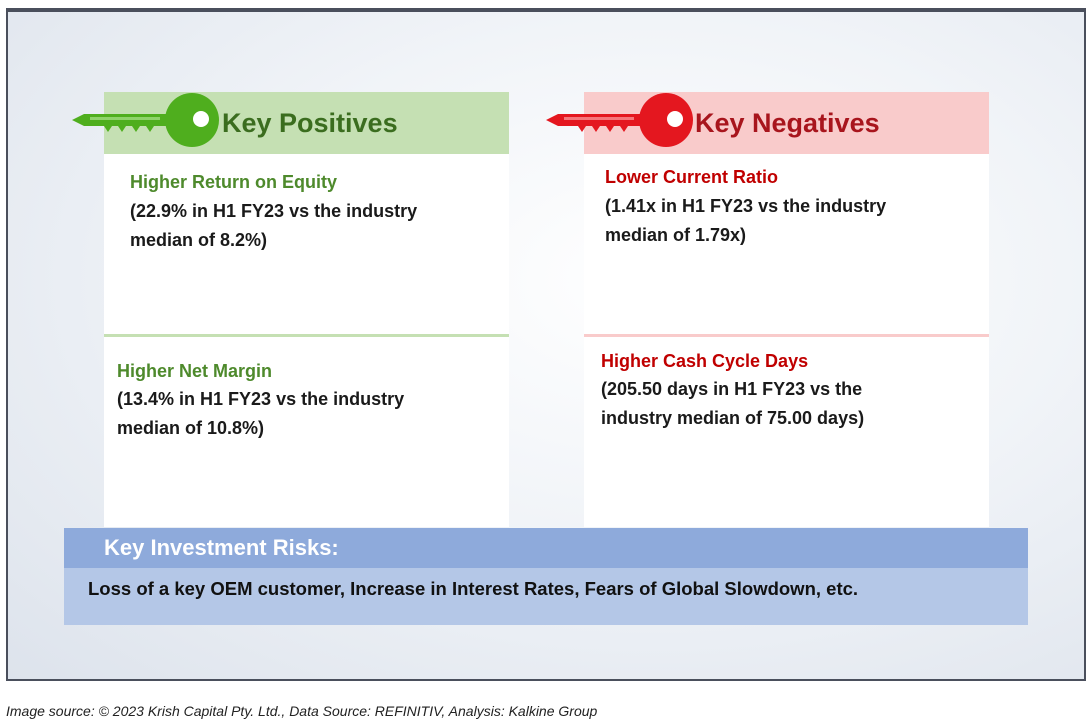 This screenshot has height=721, width=1090. What do you see at coordinates (195, 371) in the screenshot?
I see `positive-2-title: Higher Net Margin` at bounding box center [195, 371].